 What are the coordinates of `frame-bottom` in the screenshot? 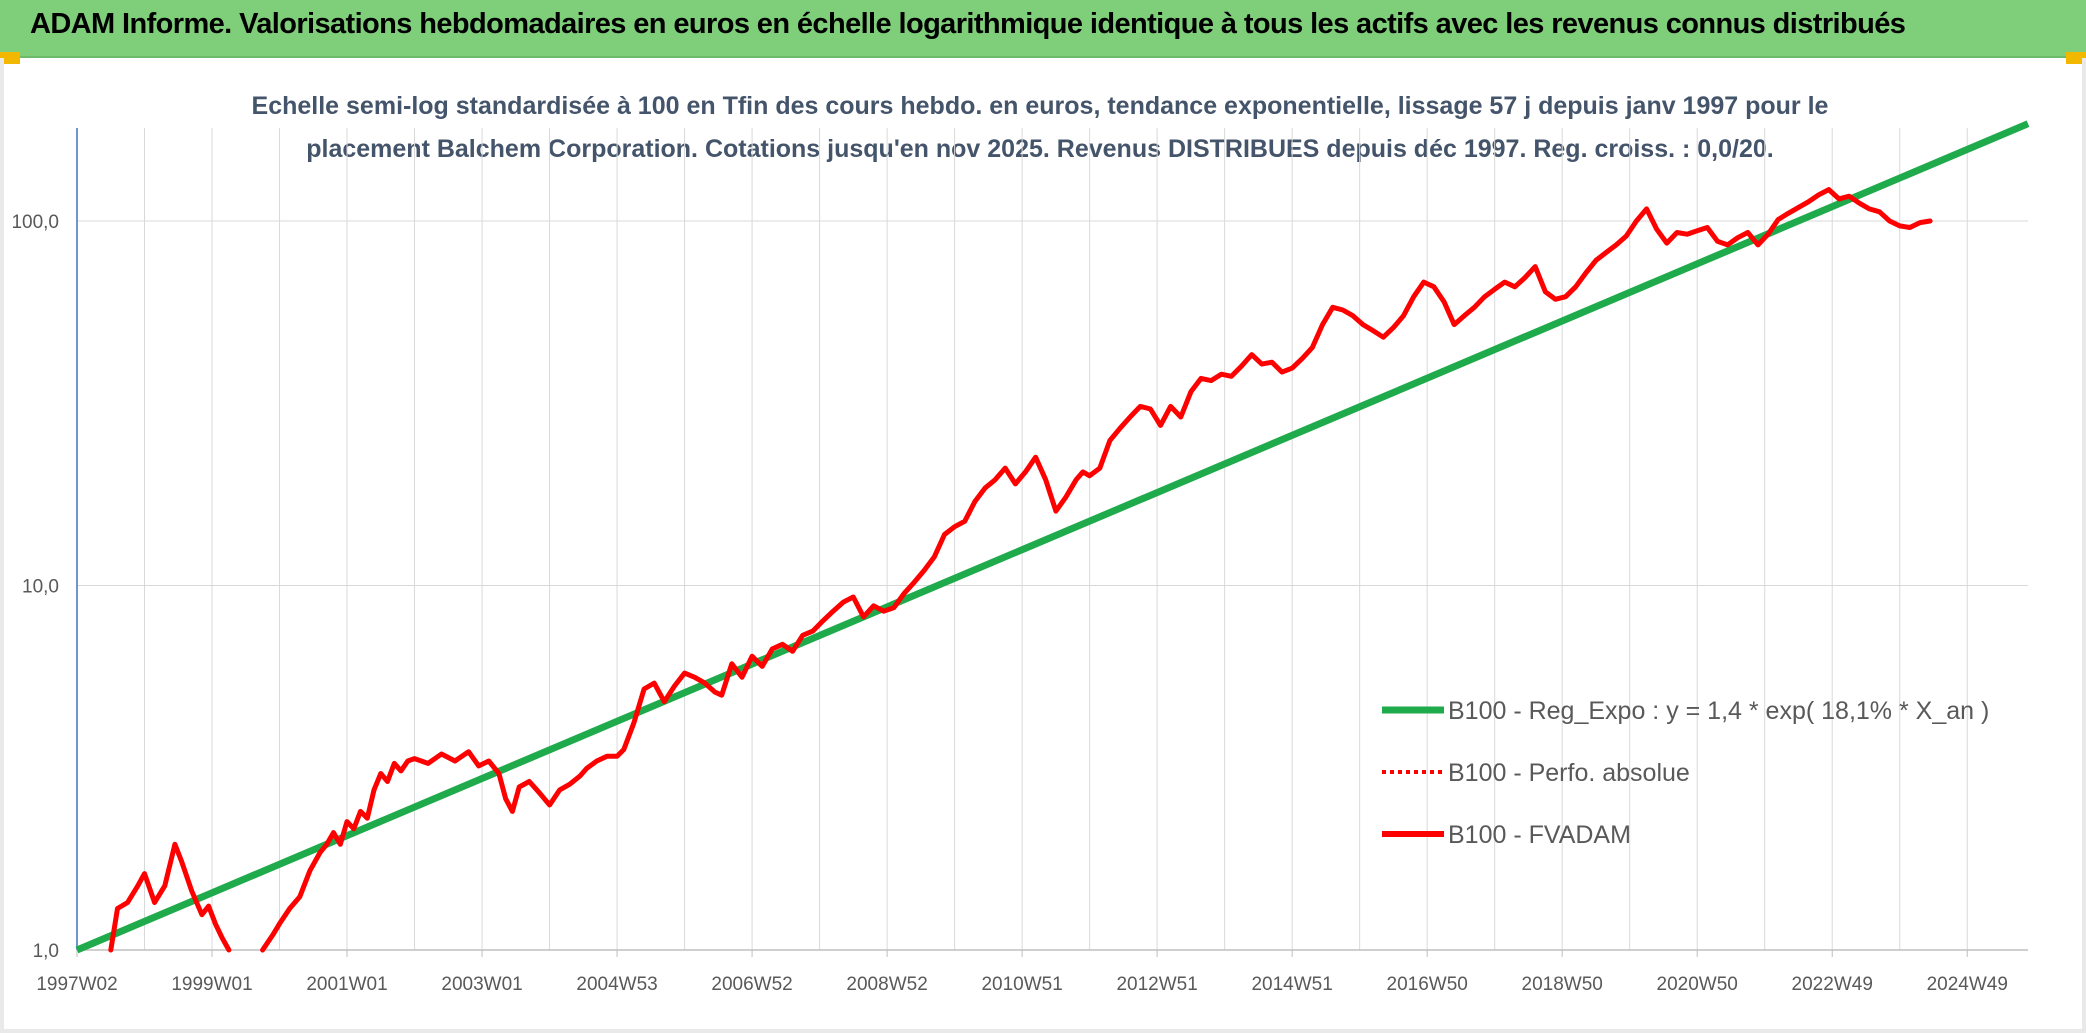 It's located at (1043, 1031).